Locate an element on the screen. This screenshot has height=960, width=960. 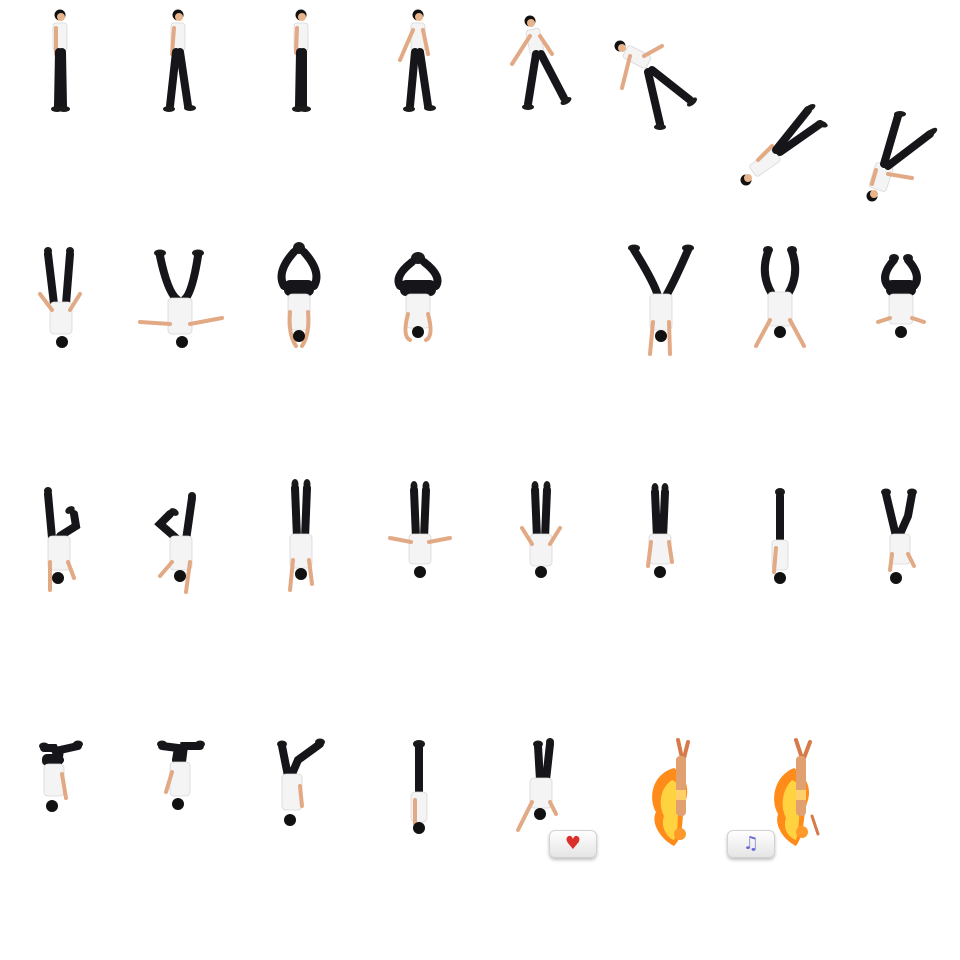
sprite-frame-handstand-arms-out is located at coordinates (181, 299).